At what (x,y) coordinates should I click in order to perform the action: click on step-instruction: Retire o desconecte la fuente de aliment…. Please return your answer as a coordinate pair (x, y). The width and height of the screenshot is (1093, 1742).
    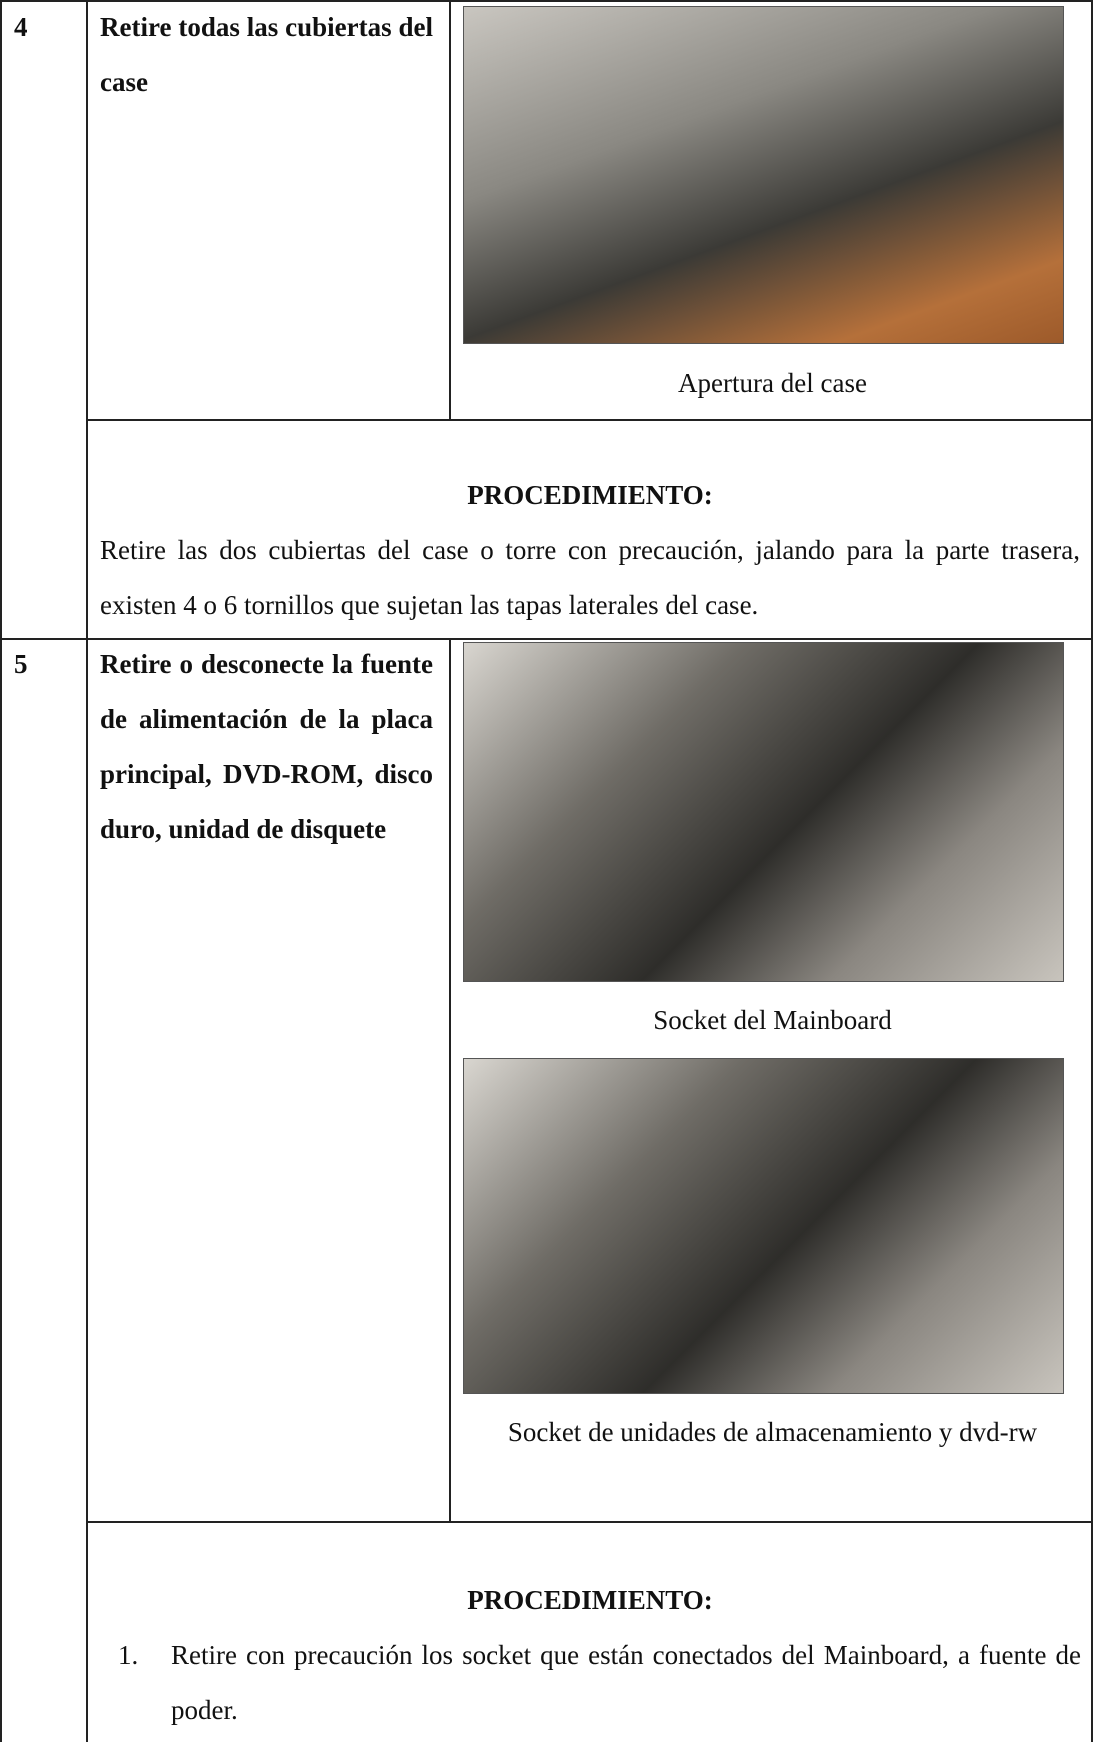
    Looking at the image, I should click on (266, 746).